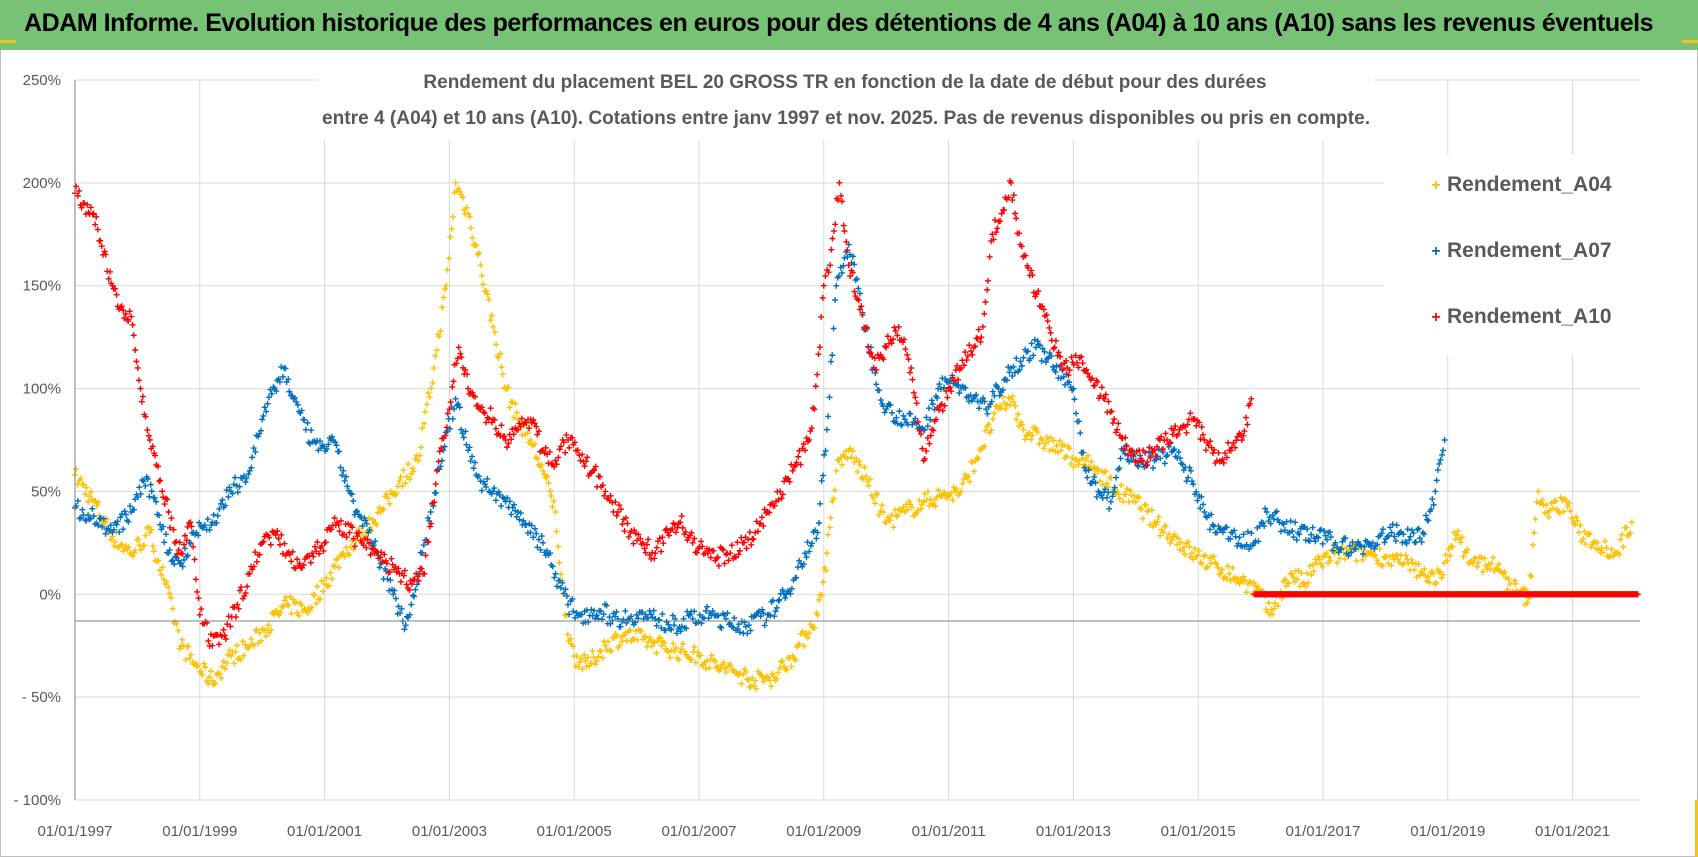 This screenshot has height=857, width=1698. What do you see at coordinates (46, 491) in the screenshot?
I see `y-tick-label: 50%` at bounding box center [46, 491].